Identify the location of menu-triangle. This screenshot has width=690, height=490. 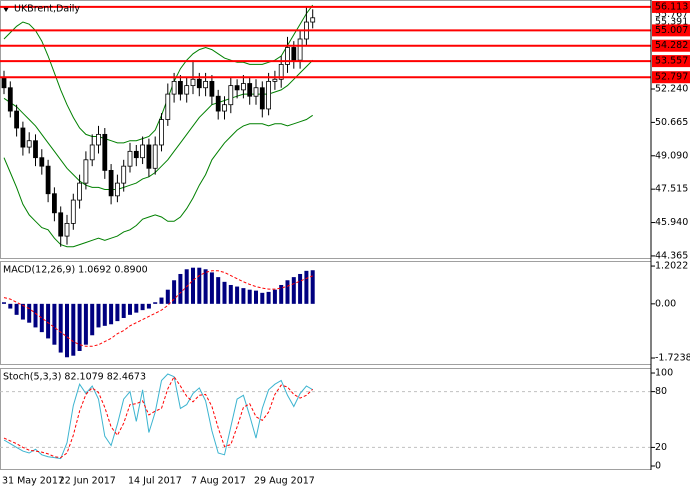
(6, 9).